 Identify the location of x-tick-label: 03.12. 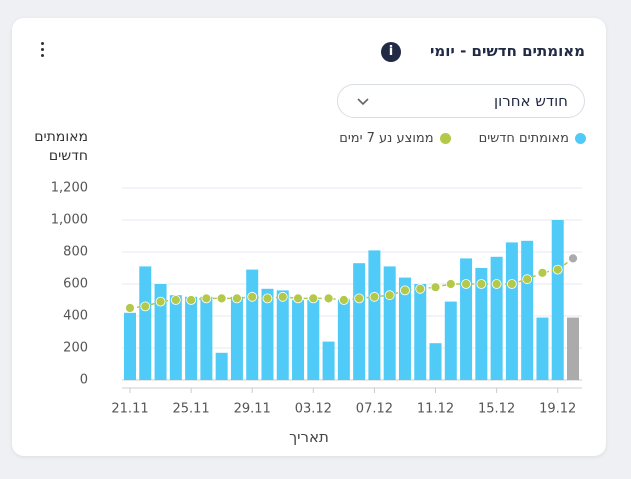
(313, 409).